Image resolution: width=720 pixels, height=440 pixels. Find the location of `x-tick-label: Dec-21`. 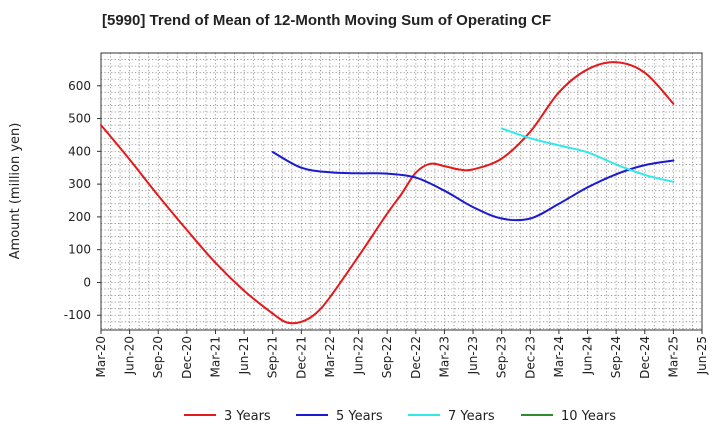

x-tick-label: Dec-21 is located at coordinates (301, 357).